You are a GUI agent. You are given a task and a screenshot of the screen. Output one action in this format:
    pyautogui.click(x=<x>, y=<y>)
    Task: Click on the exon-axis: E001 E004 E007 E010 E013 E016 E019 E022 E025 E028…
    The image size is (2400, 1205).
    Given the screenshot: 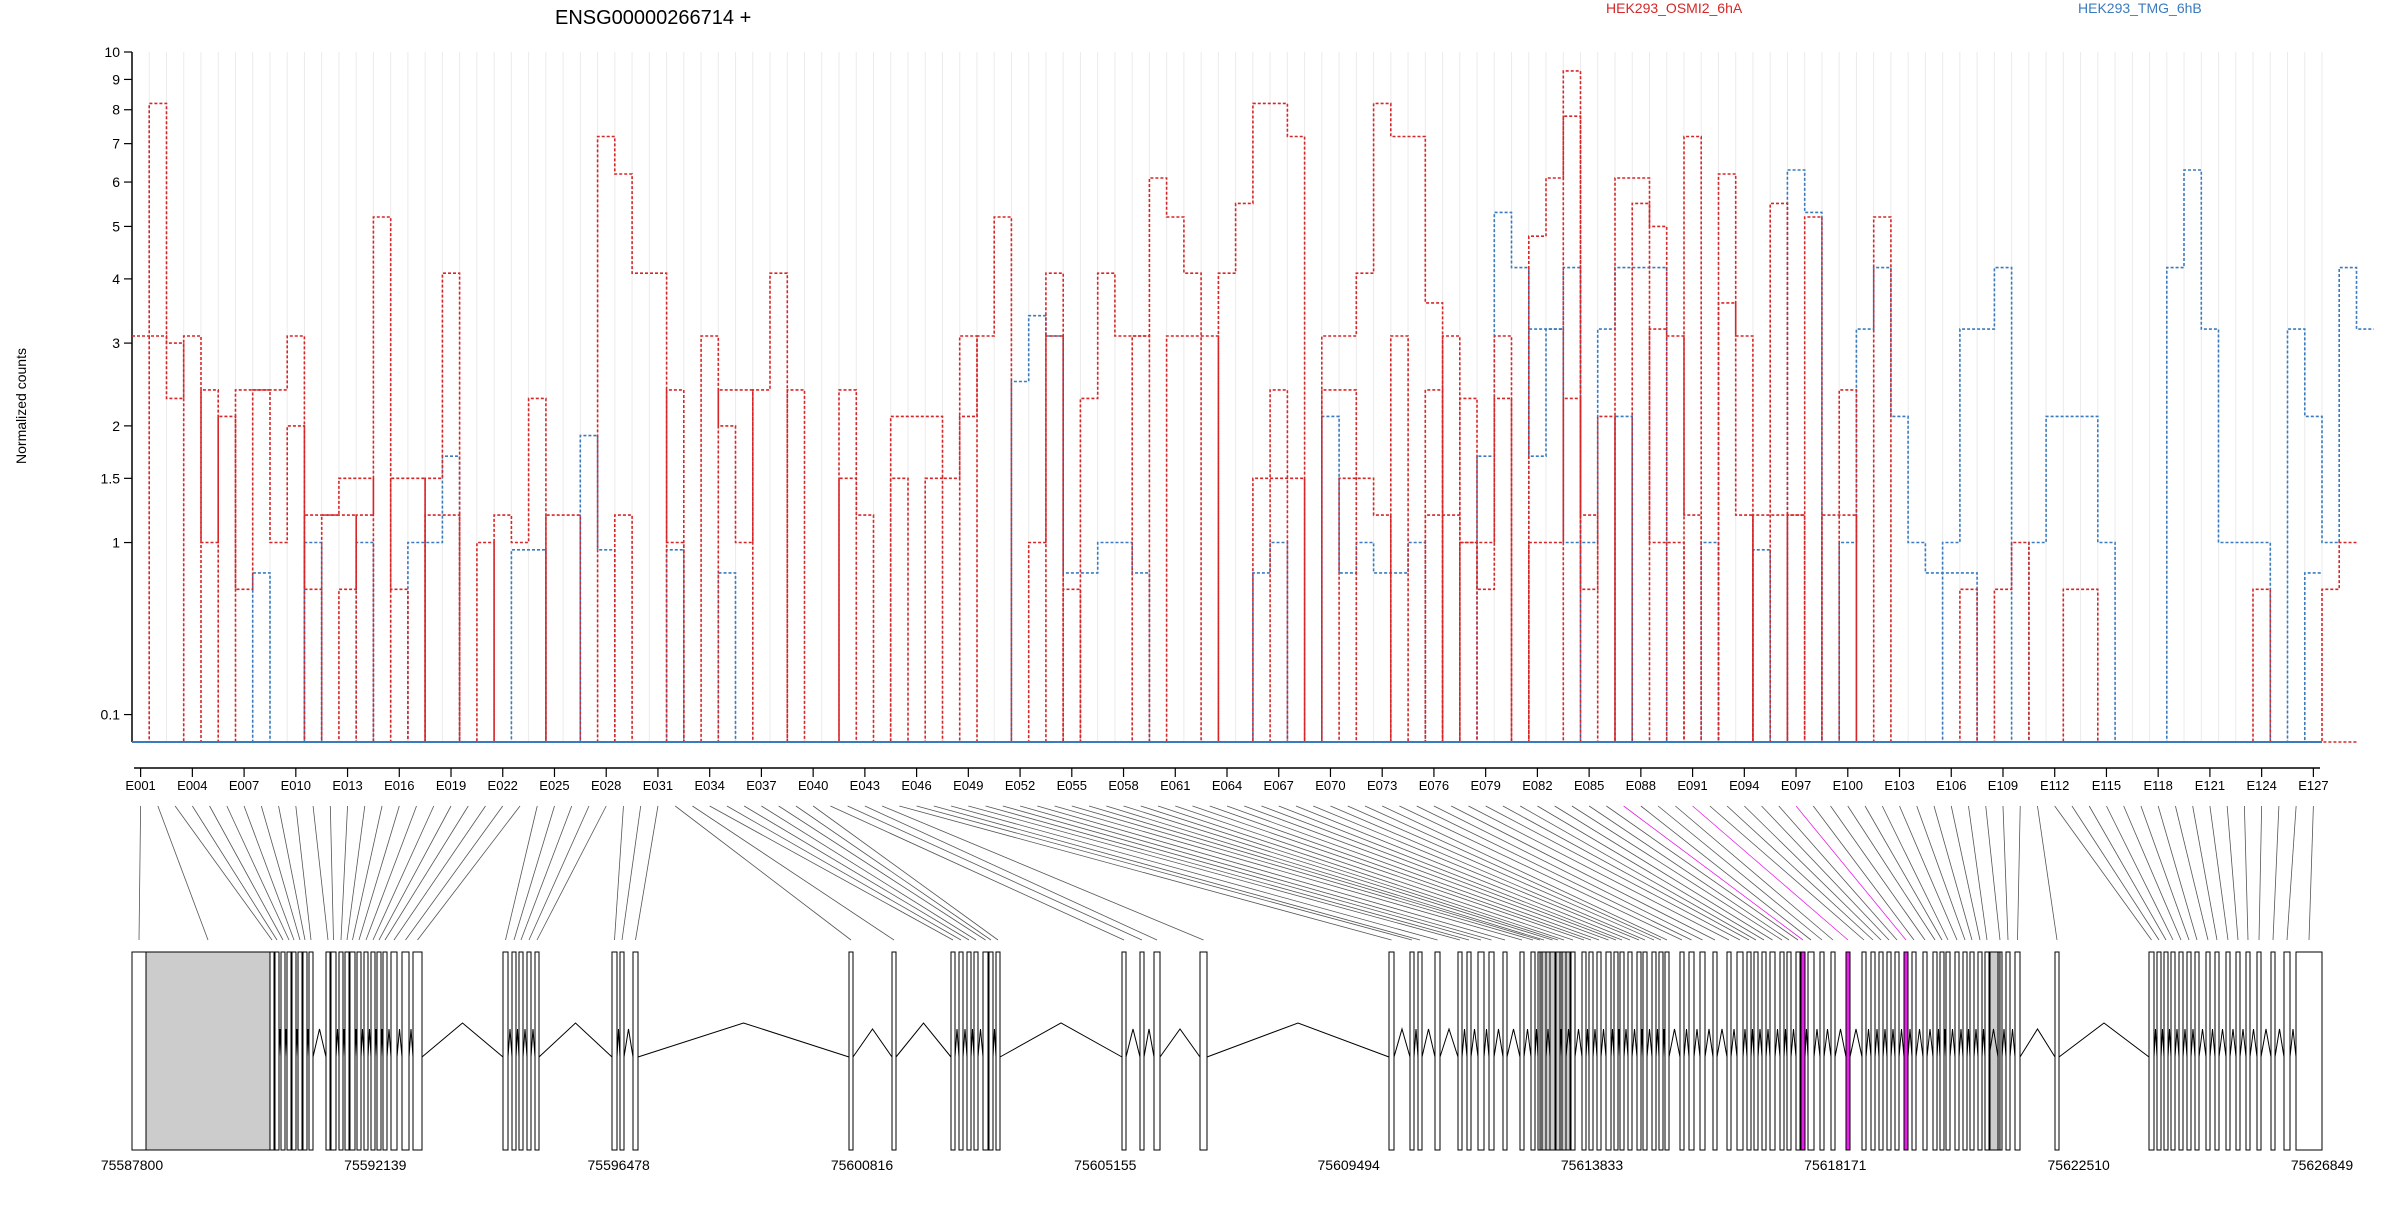 What is the action you would take?
    pyautogui.click(x=1227, y=780)
    